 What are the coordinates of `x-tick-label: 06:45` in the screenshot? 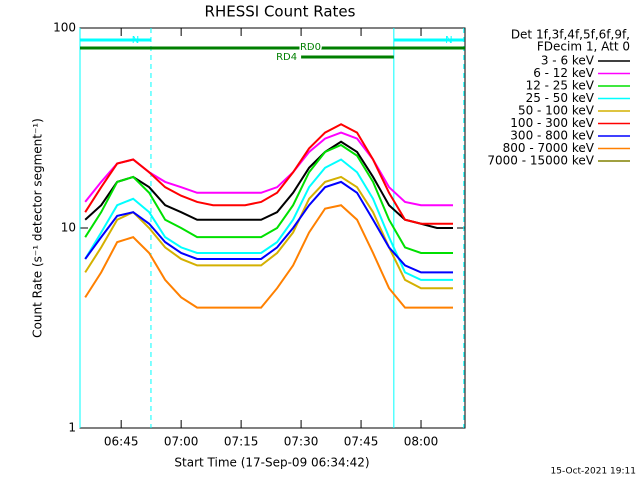 It's located at (121, 442).